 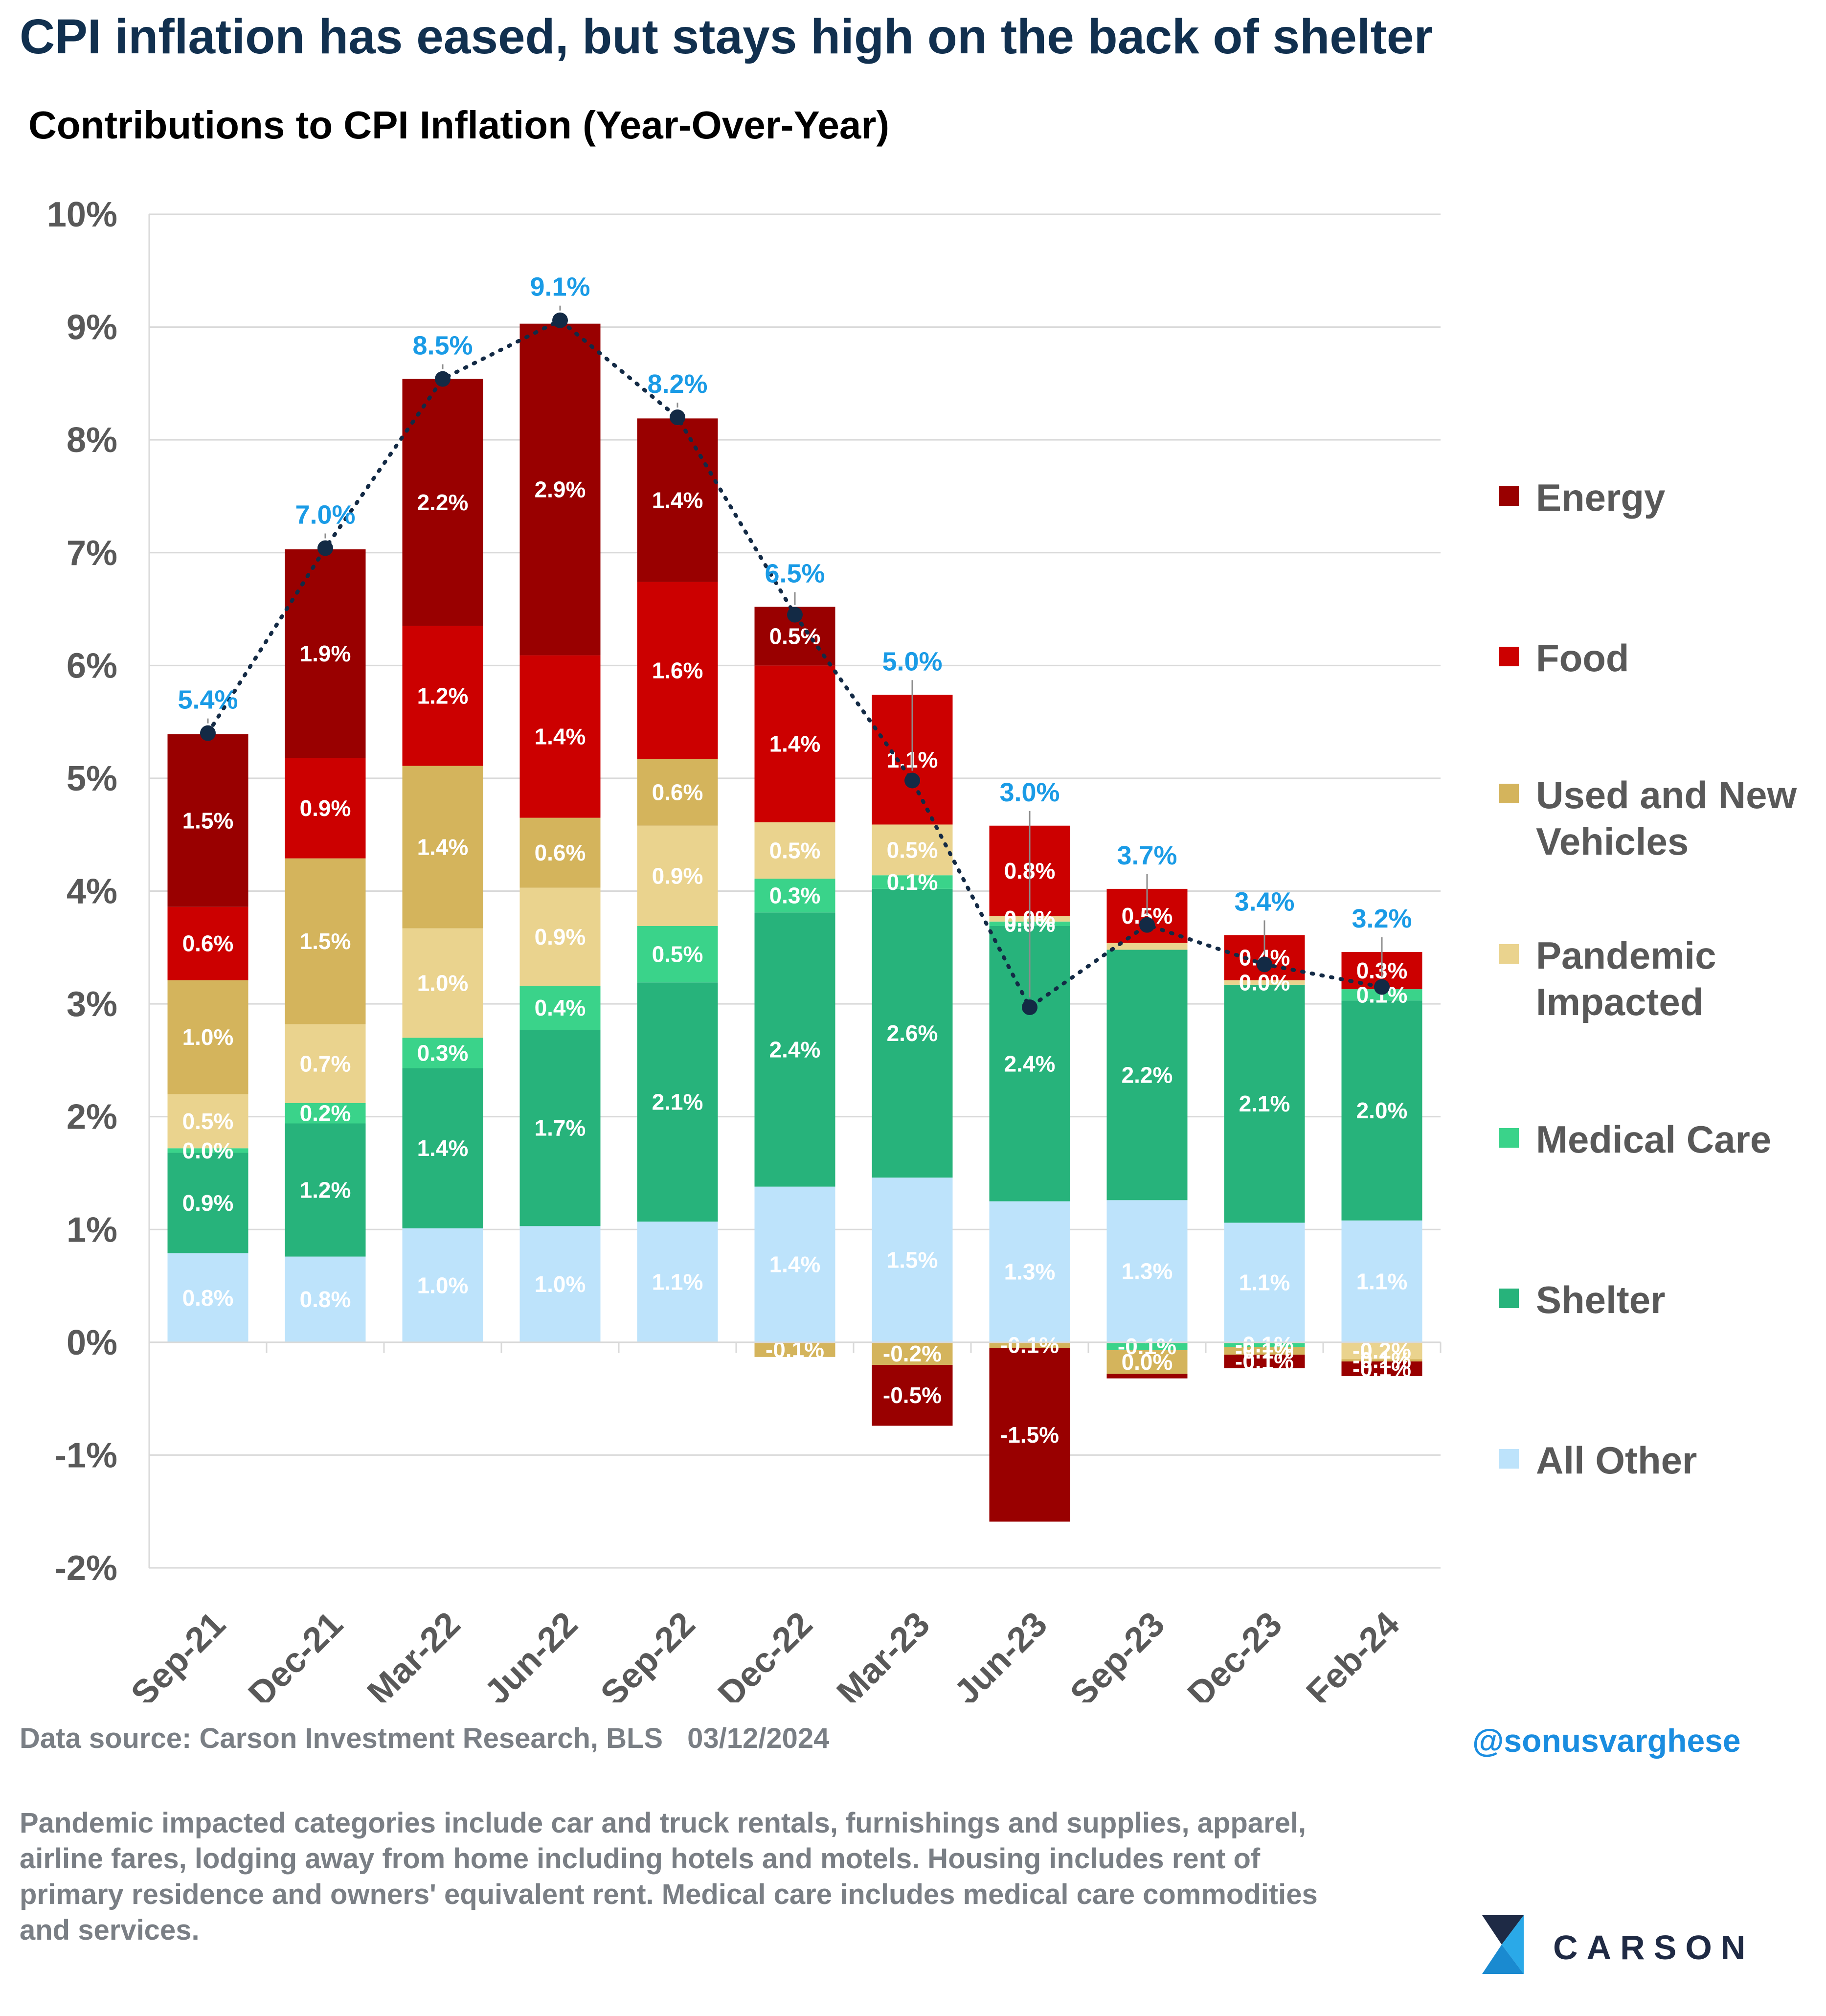 I want to click on y-tick-label: 3%, so click(x=92, y=1005).